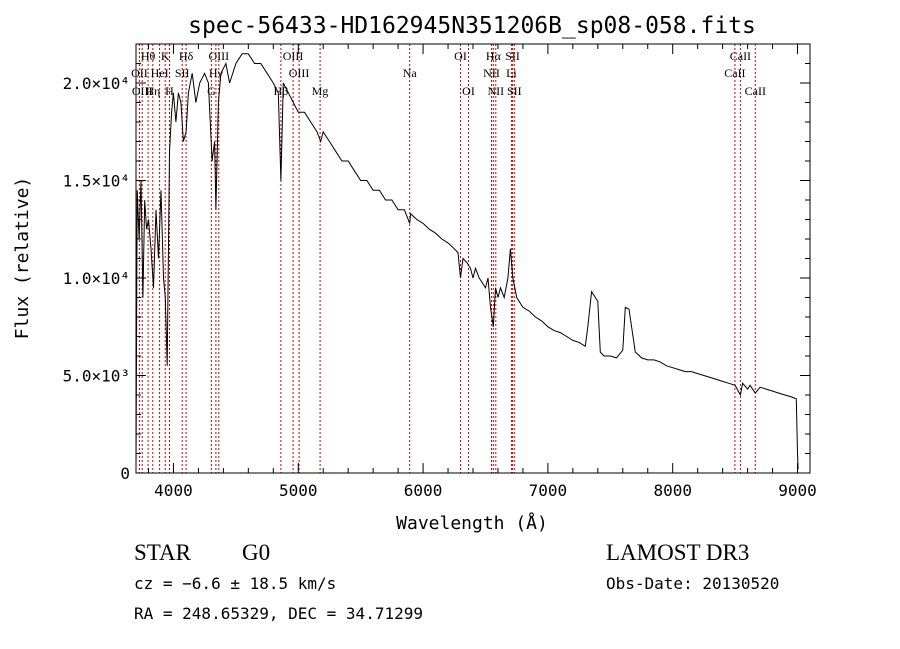 Image resolution: width=900 pixels, height=649 pixels. I want to click on spectral-line-label: Hθ, so click(148, 56).